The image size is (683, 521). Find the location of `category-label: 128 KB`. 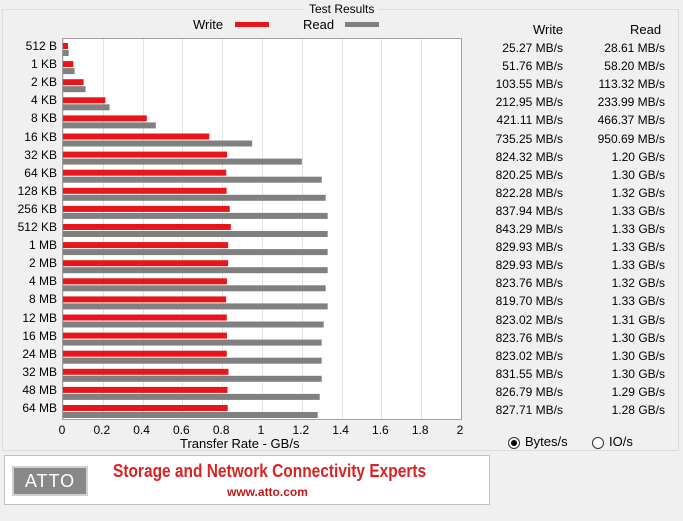

category-label: 128 KB is located at coordinates (37, 190).